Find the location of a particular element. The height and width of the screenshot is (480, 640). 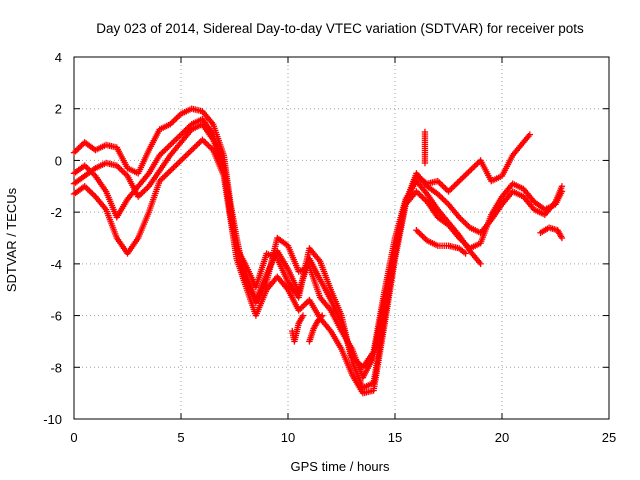

x-tick-label: 5 is located at coordinates (180, 437).